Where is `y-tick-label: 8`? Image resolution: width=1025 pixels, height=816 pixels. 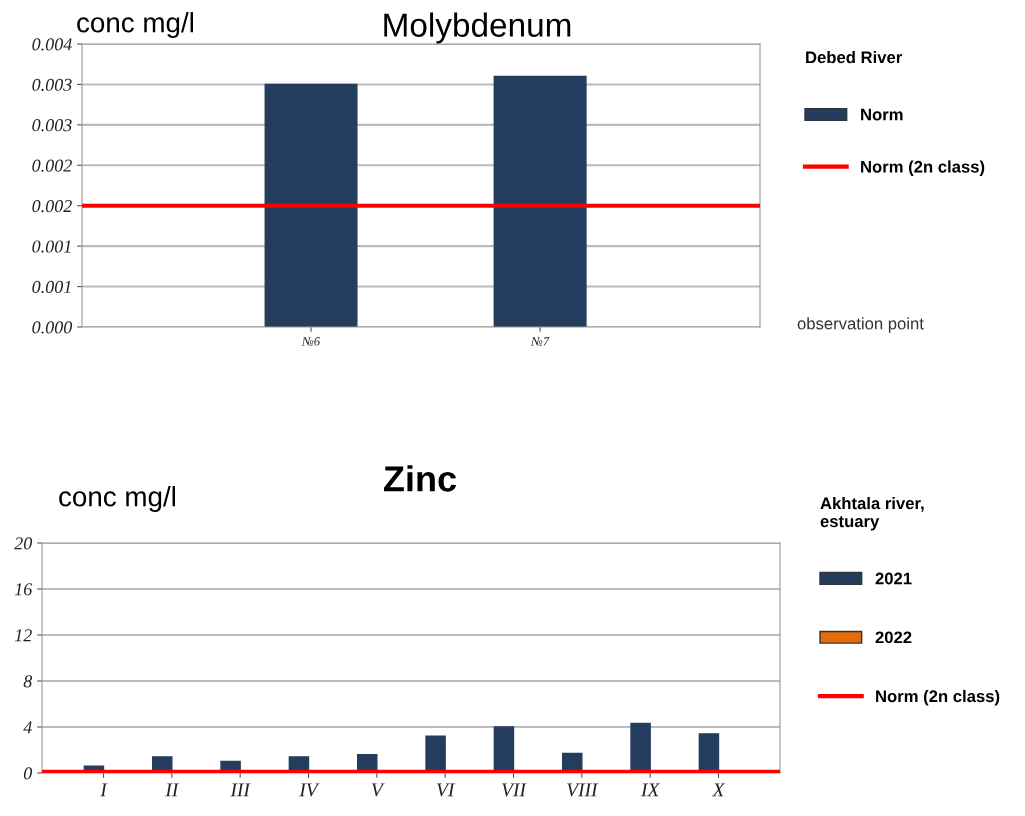
y-tick-label: 8 is located at coordinates (28, 681).